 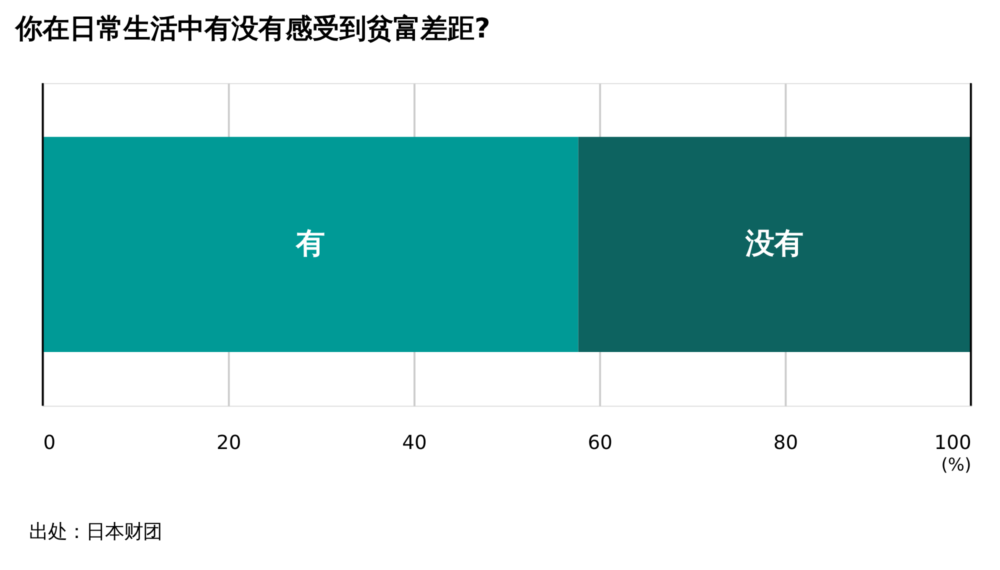 I want to click on chart-title: 你在日常生活中有没有感受到贫富差距?, so click(x=252, y=28).